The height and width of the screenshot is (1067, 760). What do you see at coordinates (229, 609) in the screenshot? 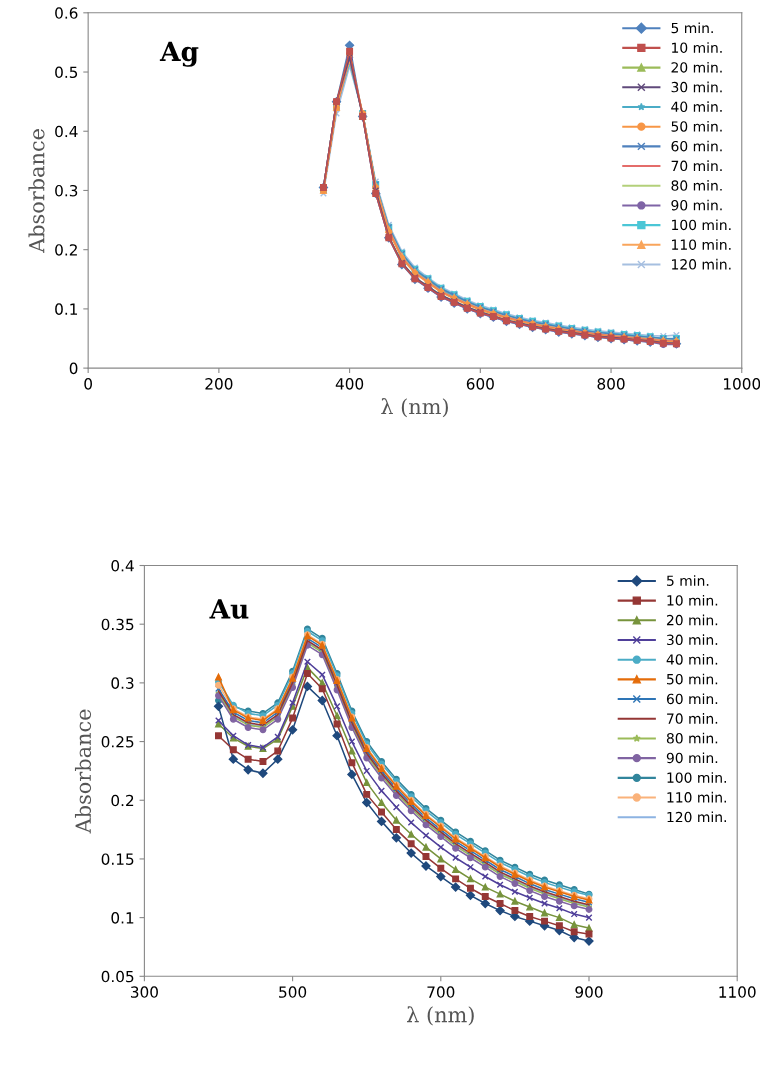
I see `annotation: Au` at bounding box center [229, 609].